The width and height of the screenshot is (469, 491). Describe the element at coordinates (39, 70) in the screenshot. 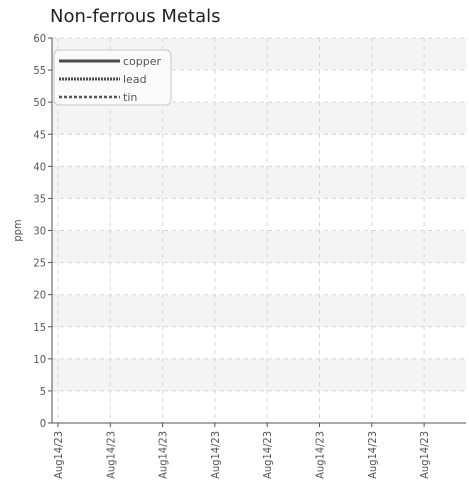

I see `y-tick-label: 55` at that location.